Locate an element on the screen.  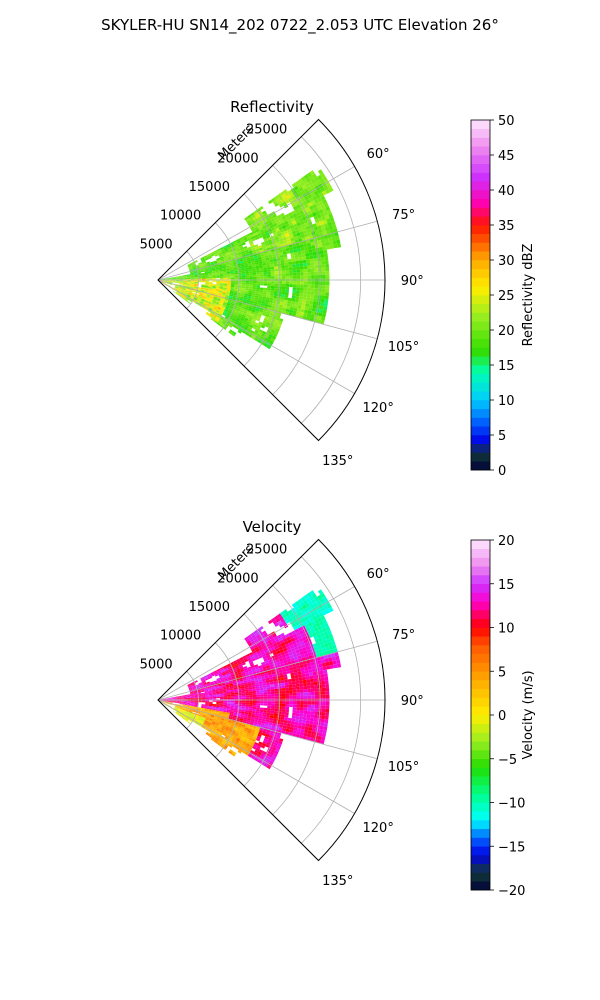
vel-colorbar-tick-label: 15 is located at coordinates (506, 585).